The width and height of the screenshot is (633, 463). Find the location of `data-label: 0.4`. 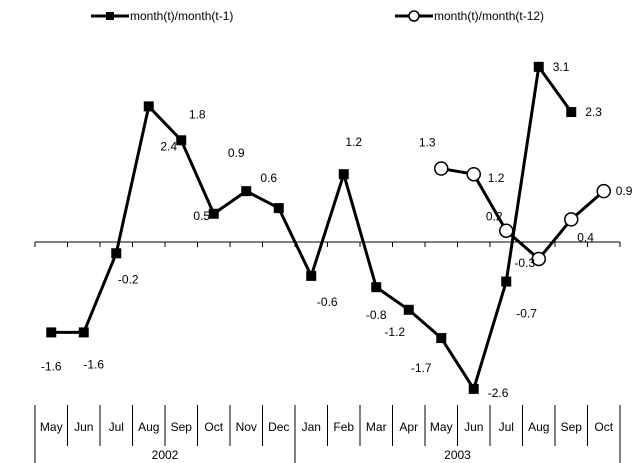

data-label: 0.4 is located at coordinates (585, 237).